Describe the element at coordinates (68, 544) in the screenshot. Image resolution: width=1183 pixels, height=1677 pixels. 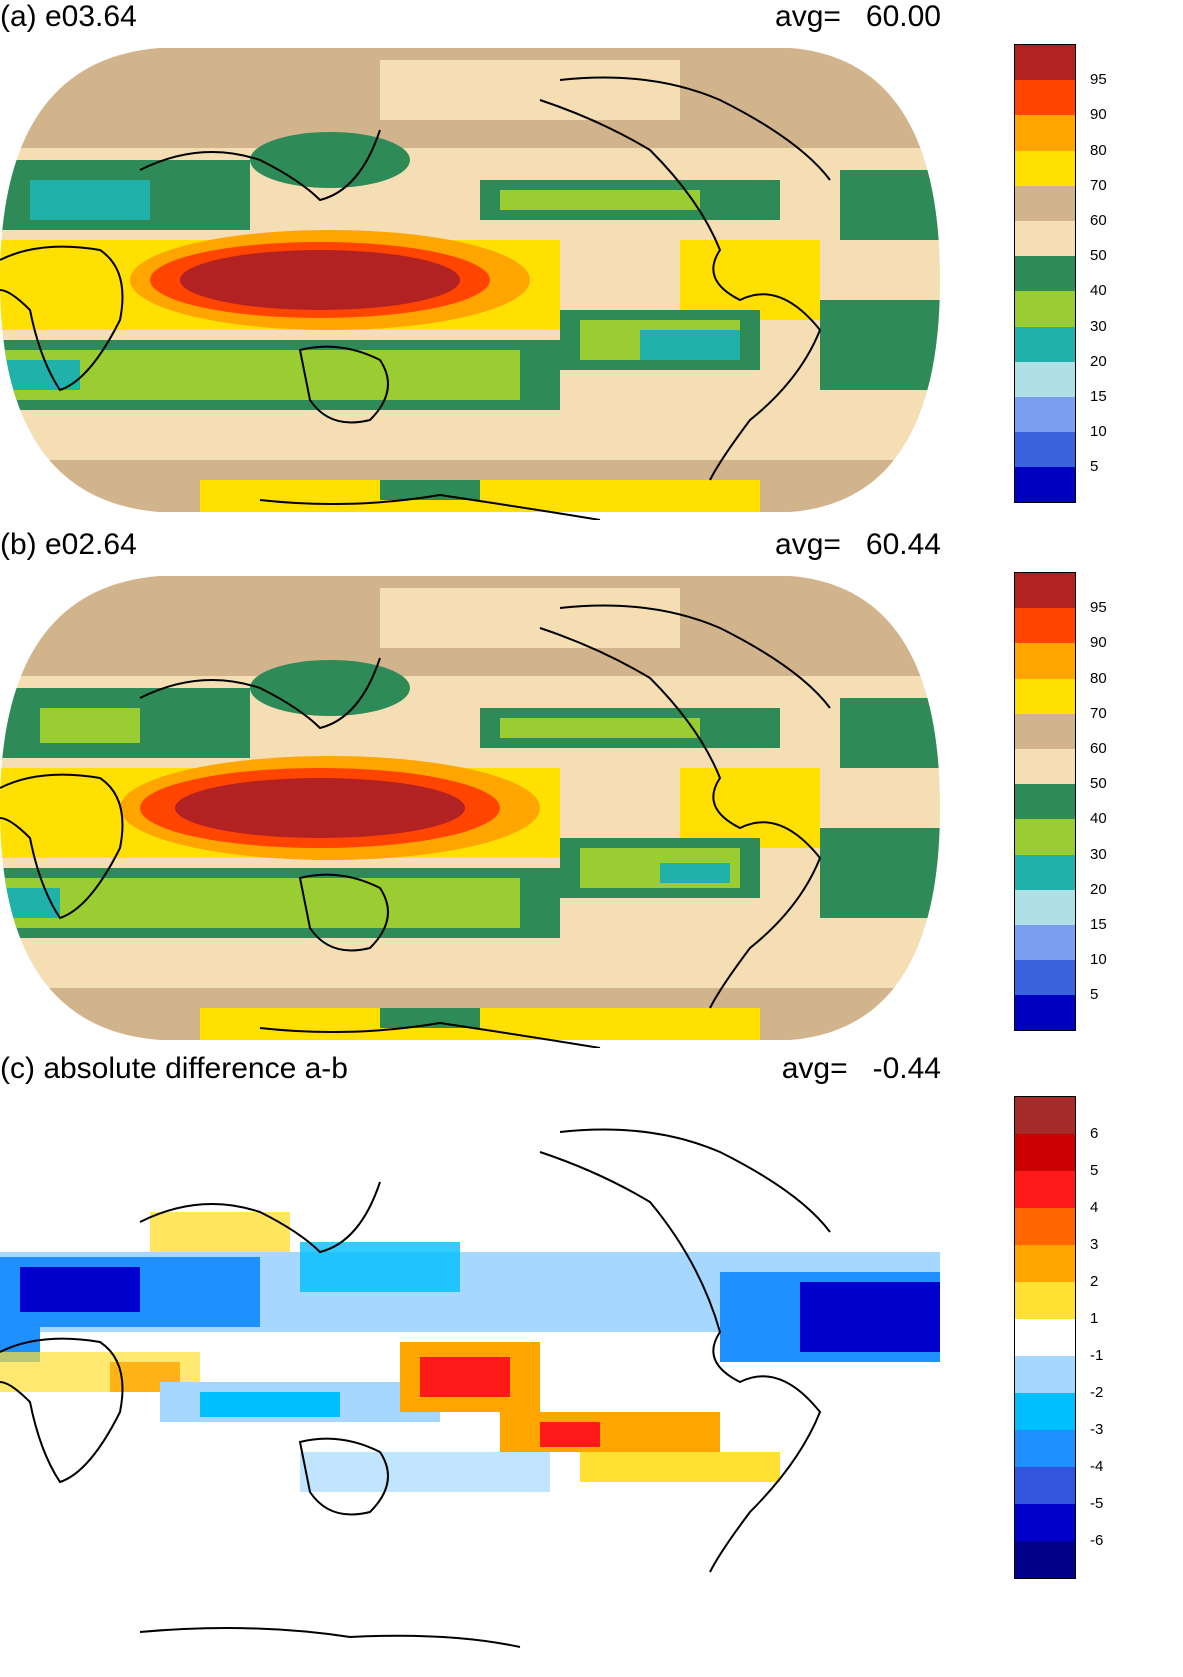
I see `panel-title: (b) e02.64` at that location.